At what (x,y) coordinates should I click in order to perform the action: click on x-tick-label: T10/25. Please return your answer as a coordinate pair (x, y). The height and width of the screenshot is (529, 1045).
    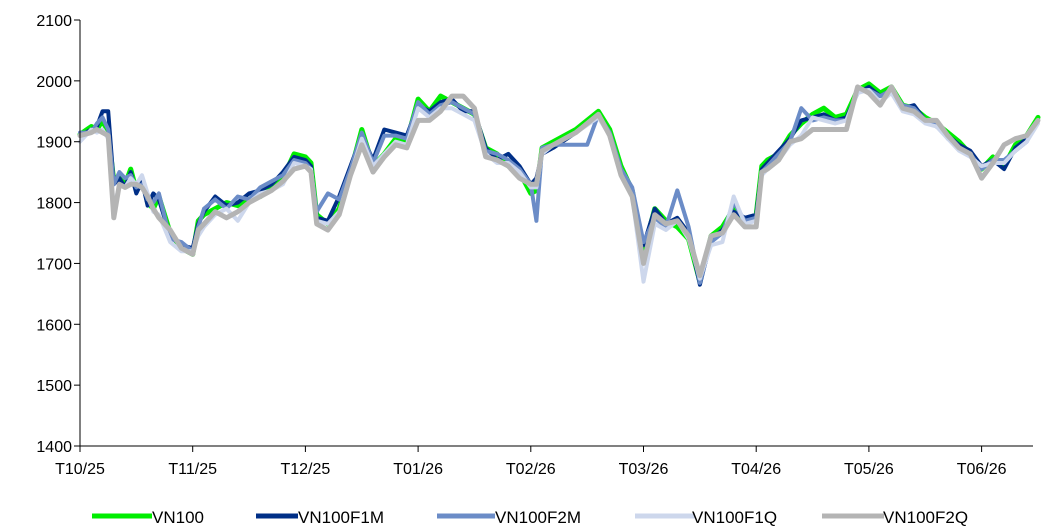
    Looking at the image, I should click on (80, 469).